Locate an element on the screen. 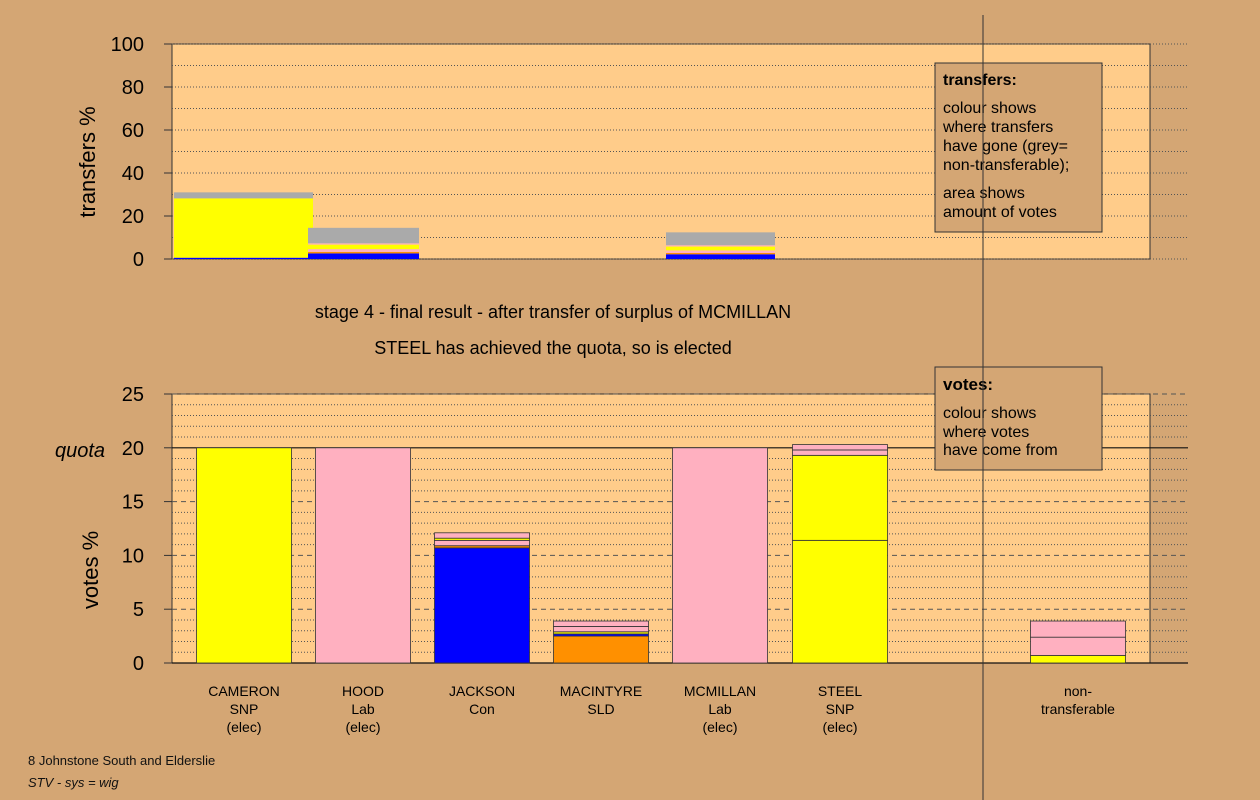 This screenshot has width=1260, height=800. candidate-label: SLD is located at coordinates (600, 709).